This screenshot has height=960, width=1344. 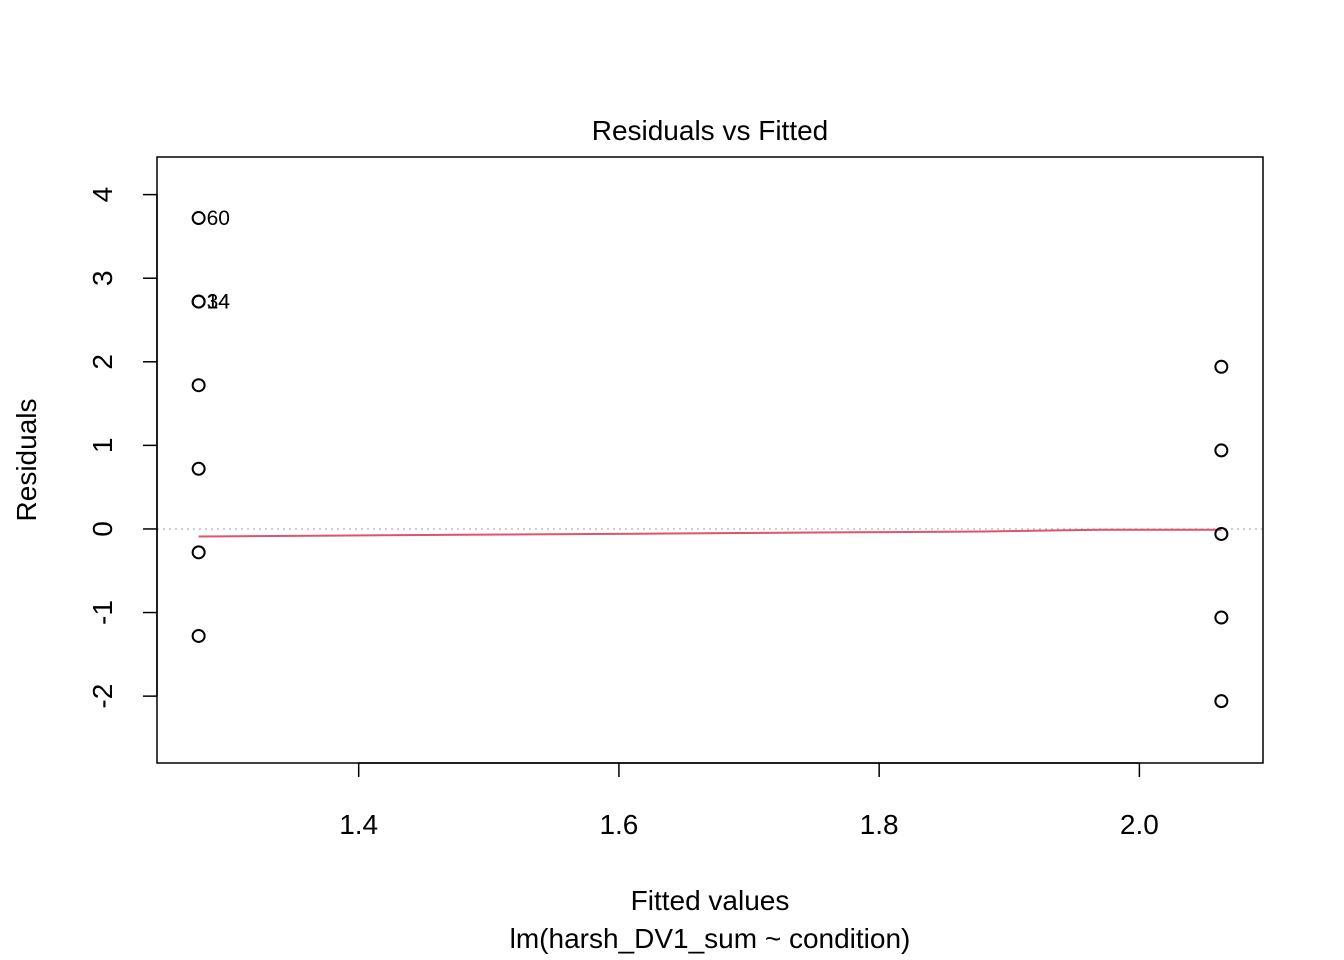 I want to click on y-tick-label: -2, so click(x=102, y=696).